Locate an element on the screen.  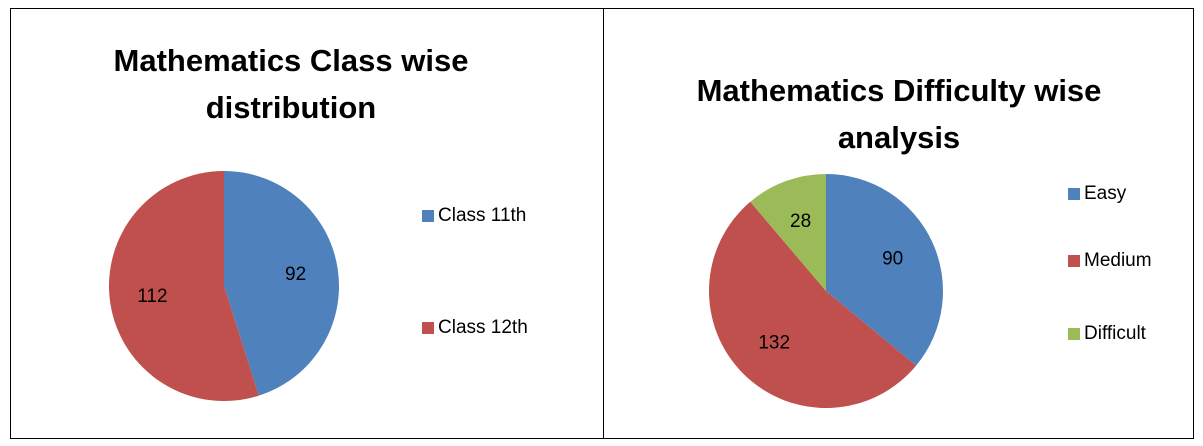
chart-title: Mathematics Class wise distribution is located at coordinates (291, 84).